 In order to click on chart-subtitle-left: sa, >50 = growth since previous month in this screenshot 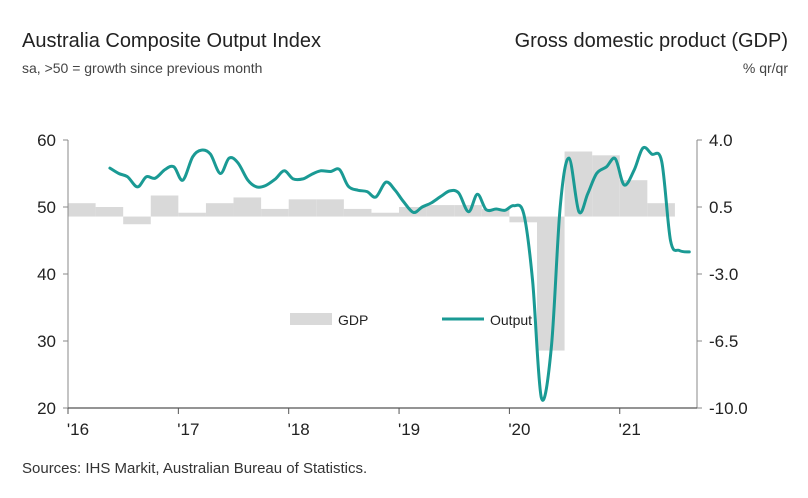, I will do `click(142, 68)`.